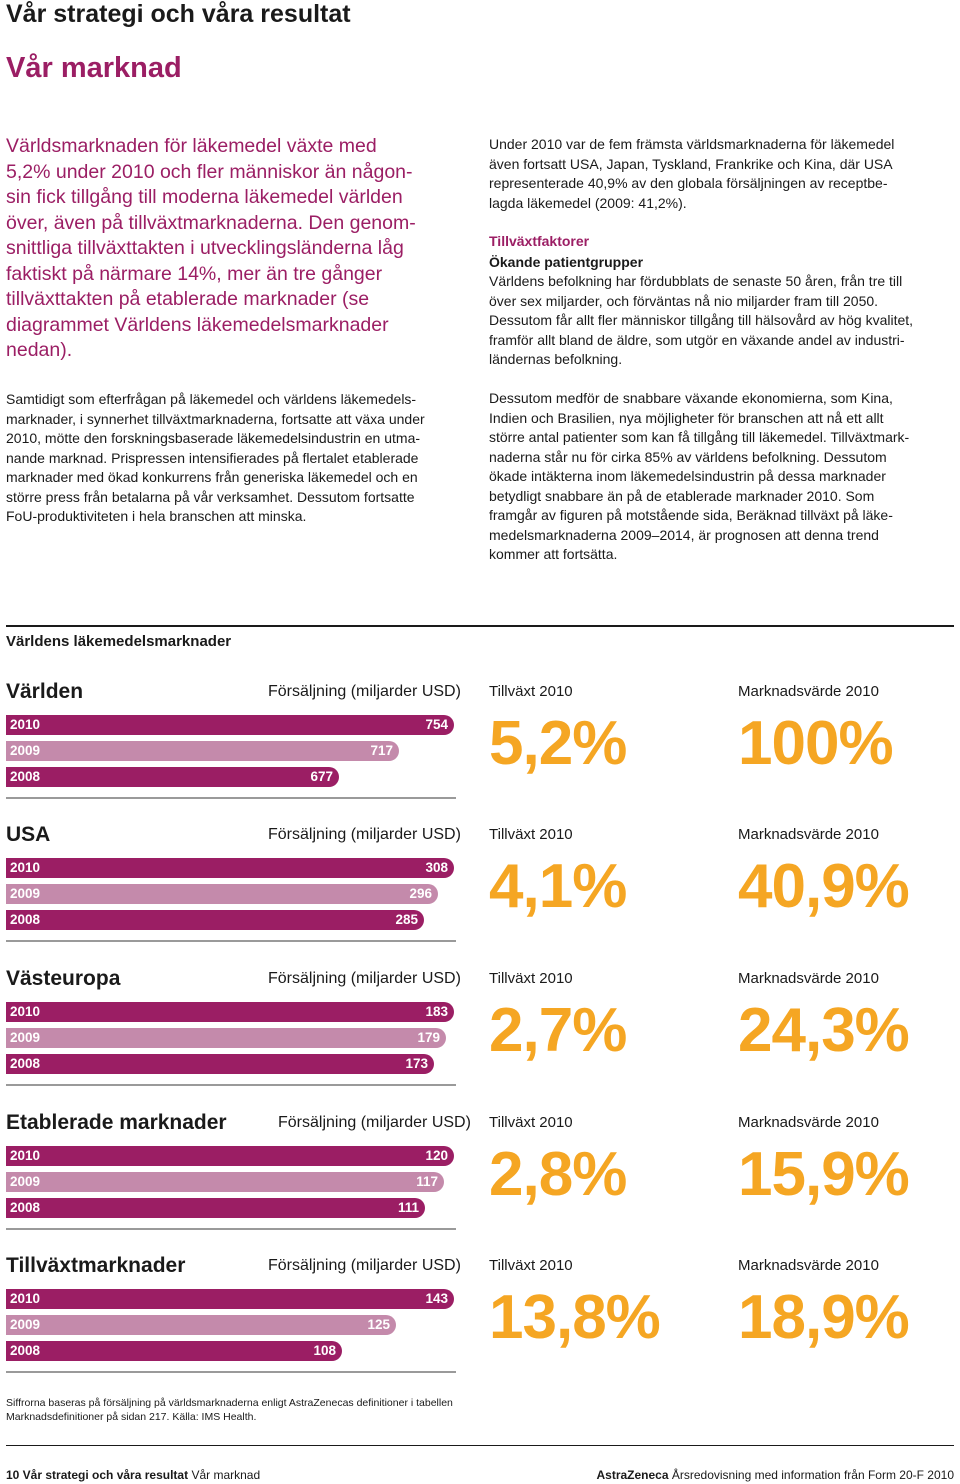 The width and height of the screenshot is (960, 1484). I want to click on growth-value: 13,8%, so click(575, 1317).